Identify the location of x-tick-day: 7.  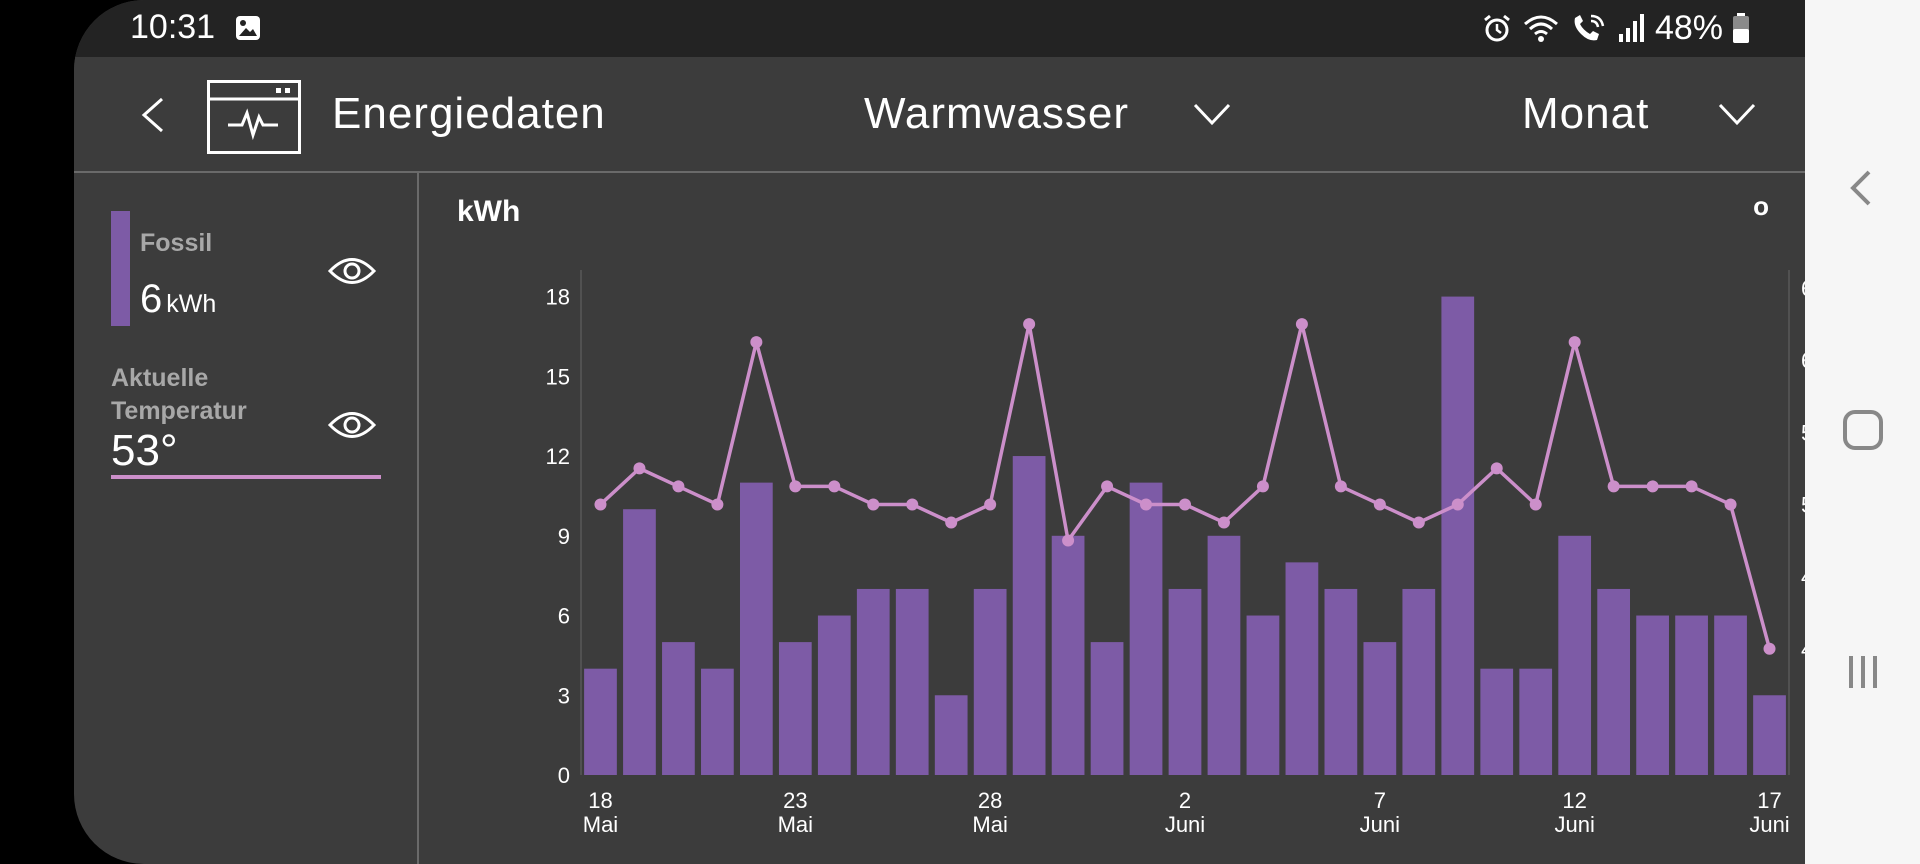
(1380, 800).